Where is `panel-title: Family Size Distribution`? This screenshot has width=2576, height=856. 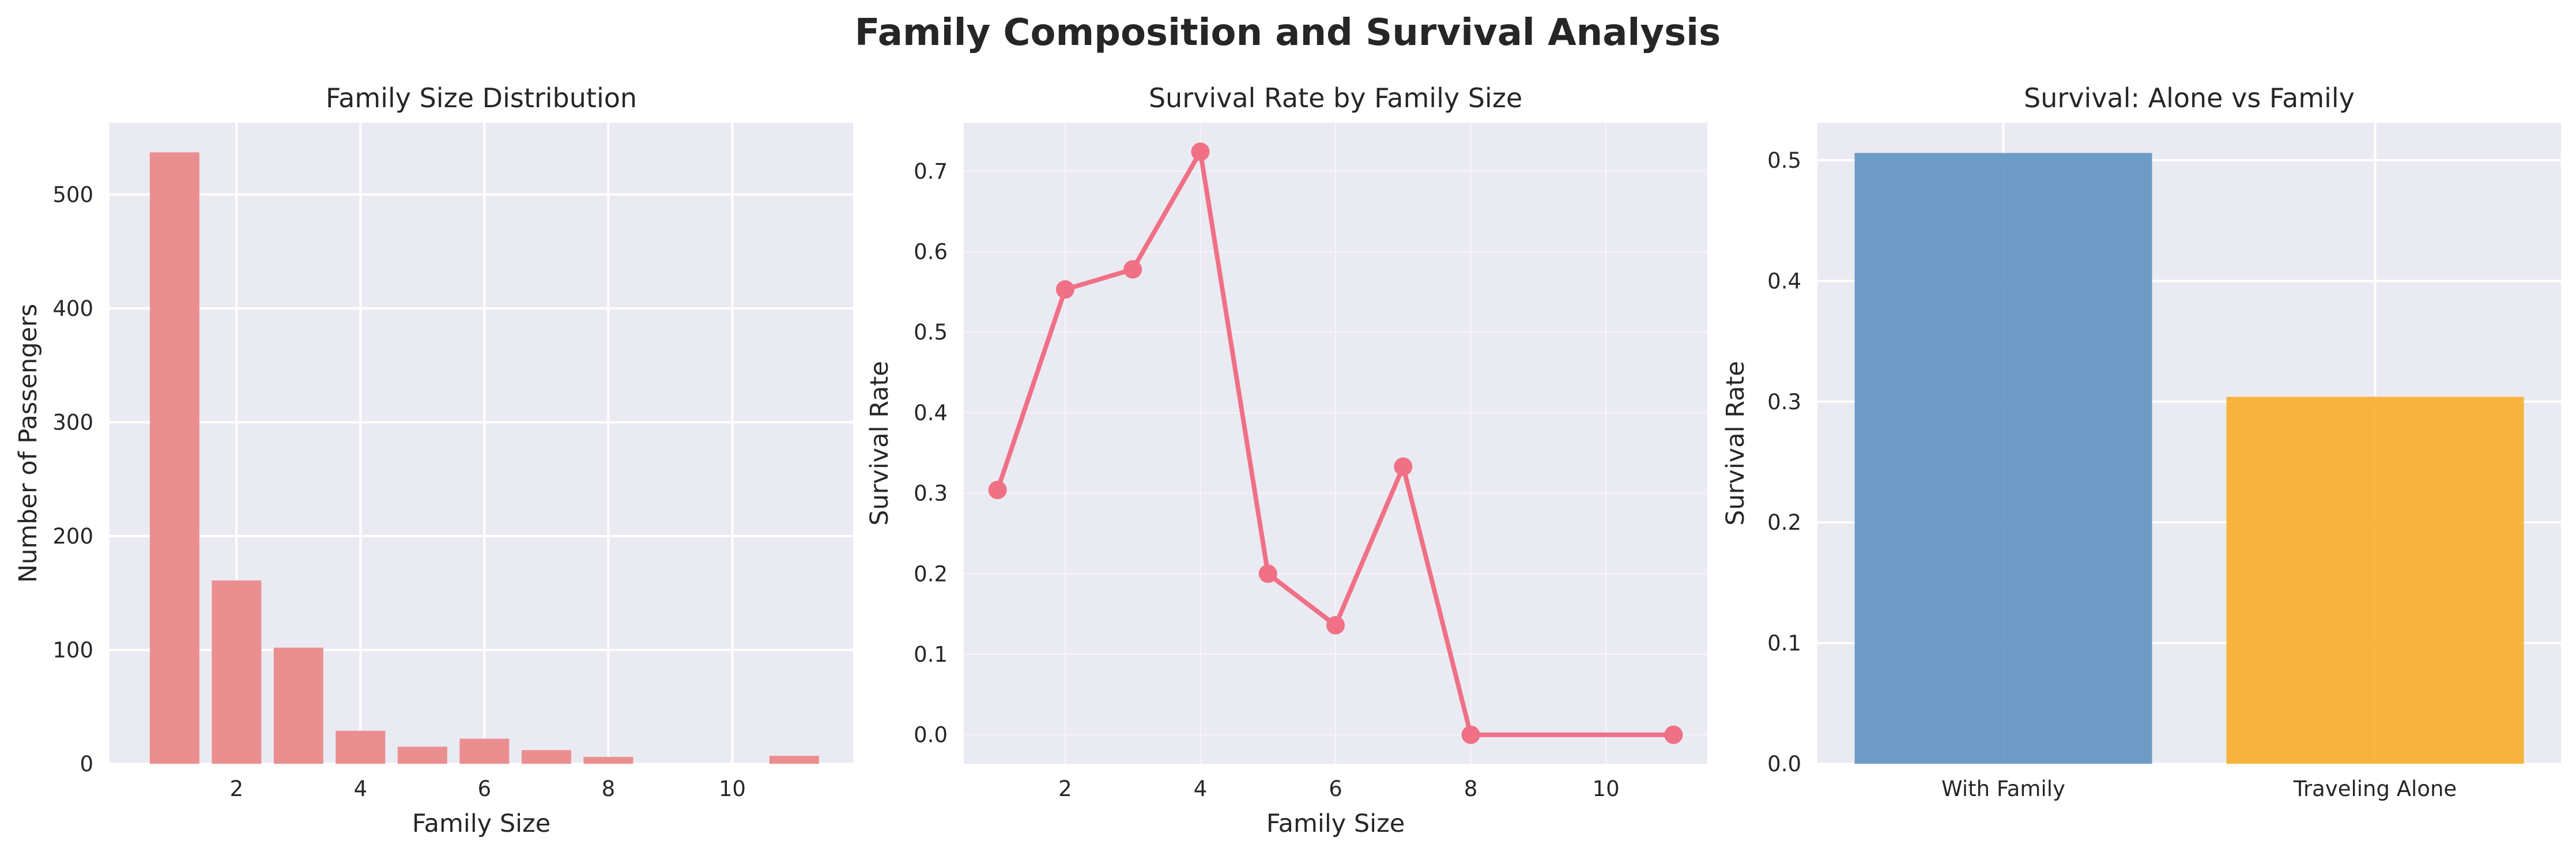
panel-title: Family Size Distribution is located at coordinates (481, 98).